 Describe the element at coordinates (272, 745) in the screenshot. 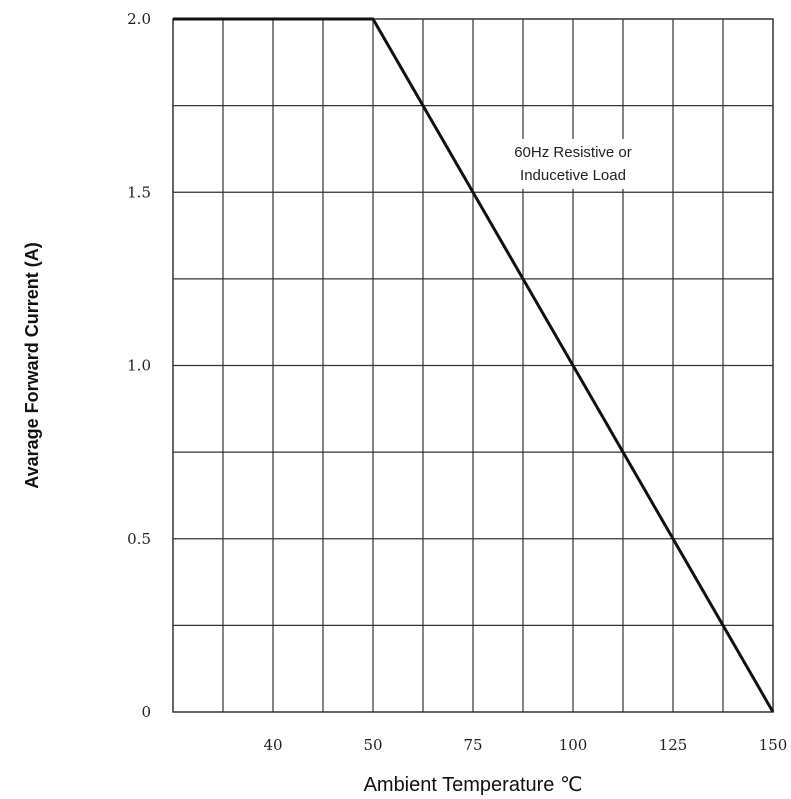

I see `x-tick-label: 40` at that location.